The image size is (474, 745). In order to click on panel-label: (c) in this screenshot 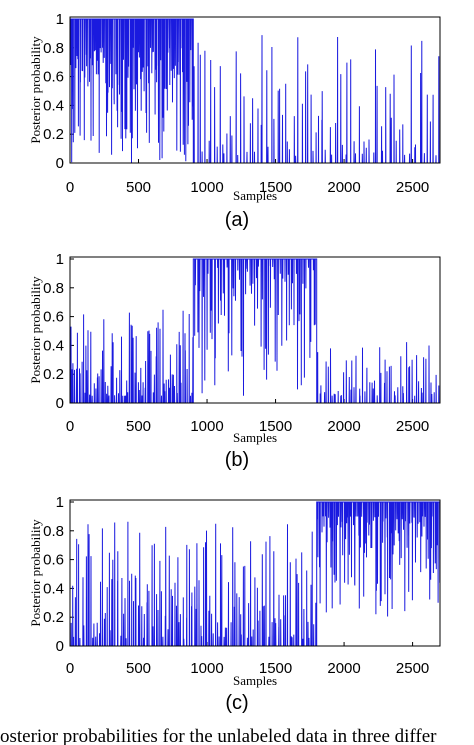, I will do `click(236, 703)`.